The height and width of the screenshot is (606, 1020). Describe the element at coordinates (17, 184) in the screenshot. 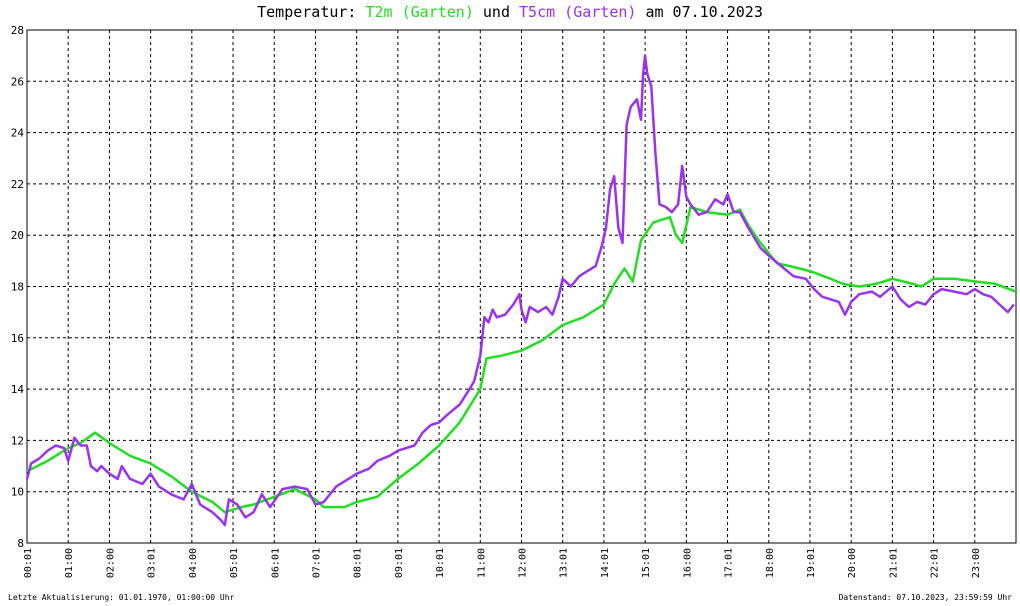

I see `y-tick-label: 22` at that location.